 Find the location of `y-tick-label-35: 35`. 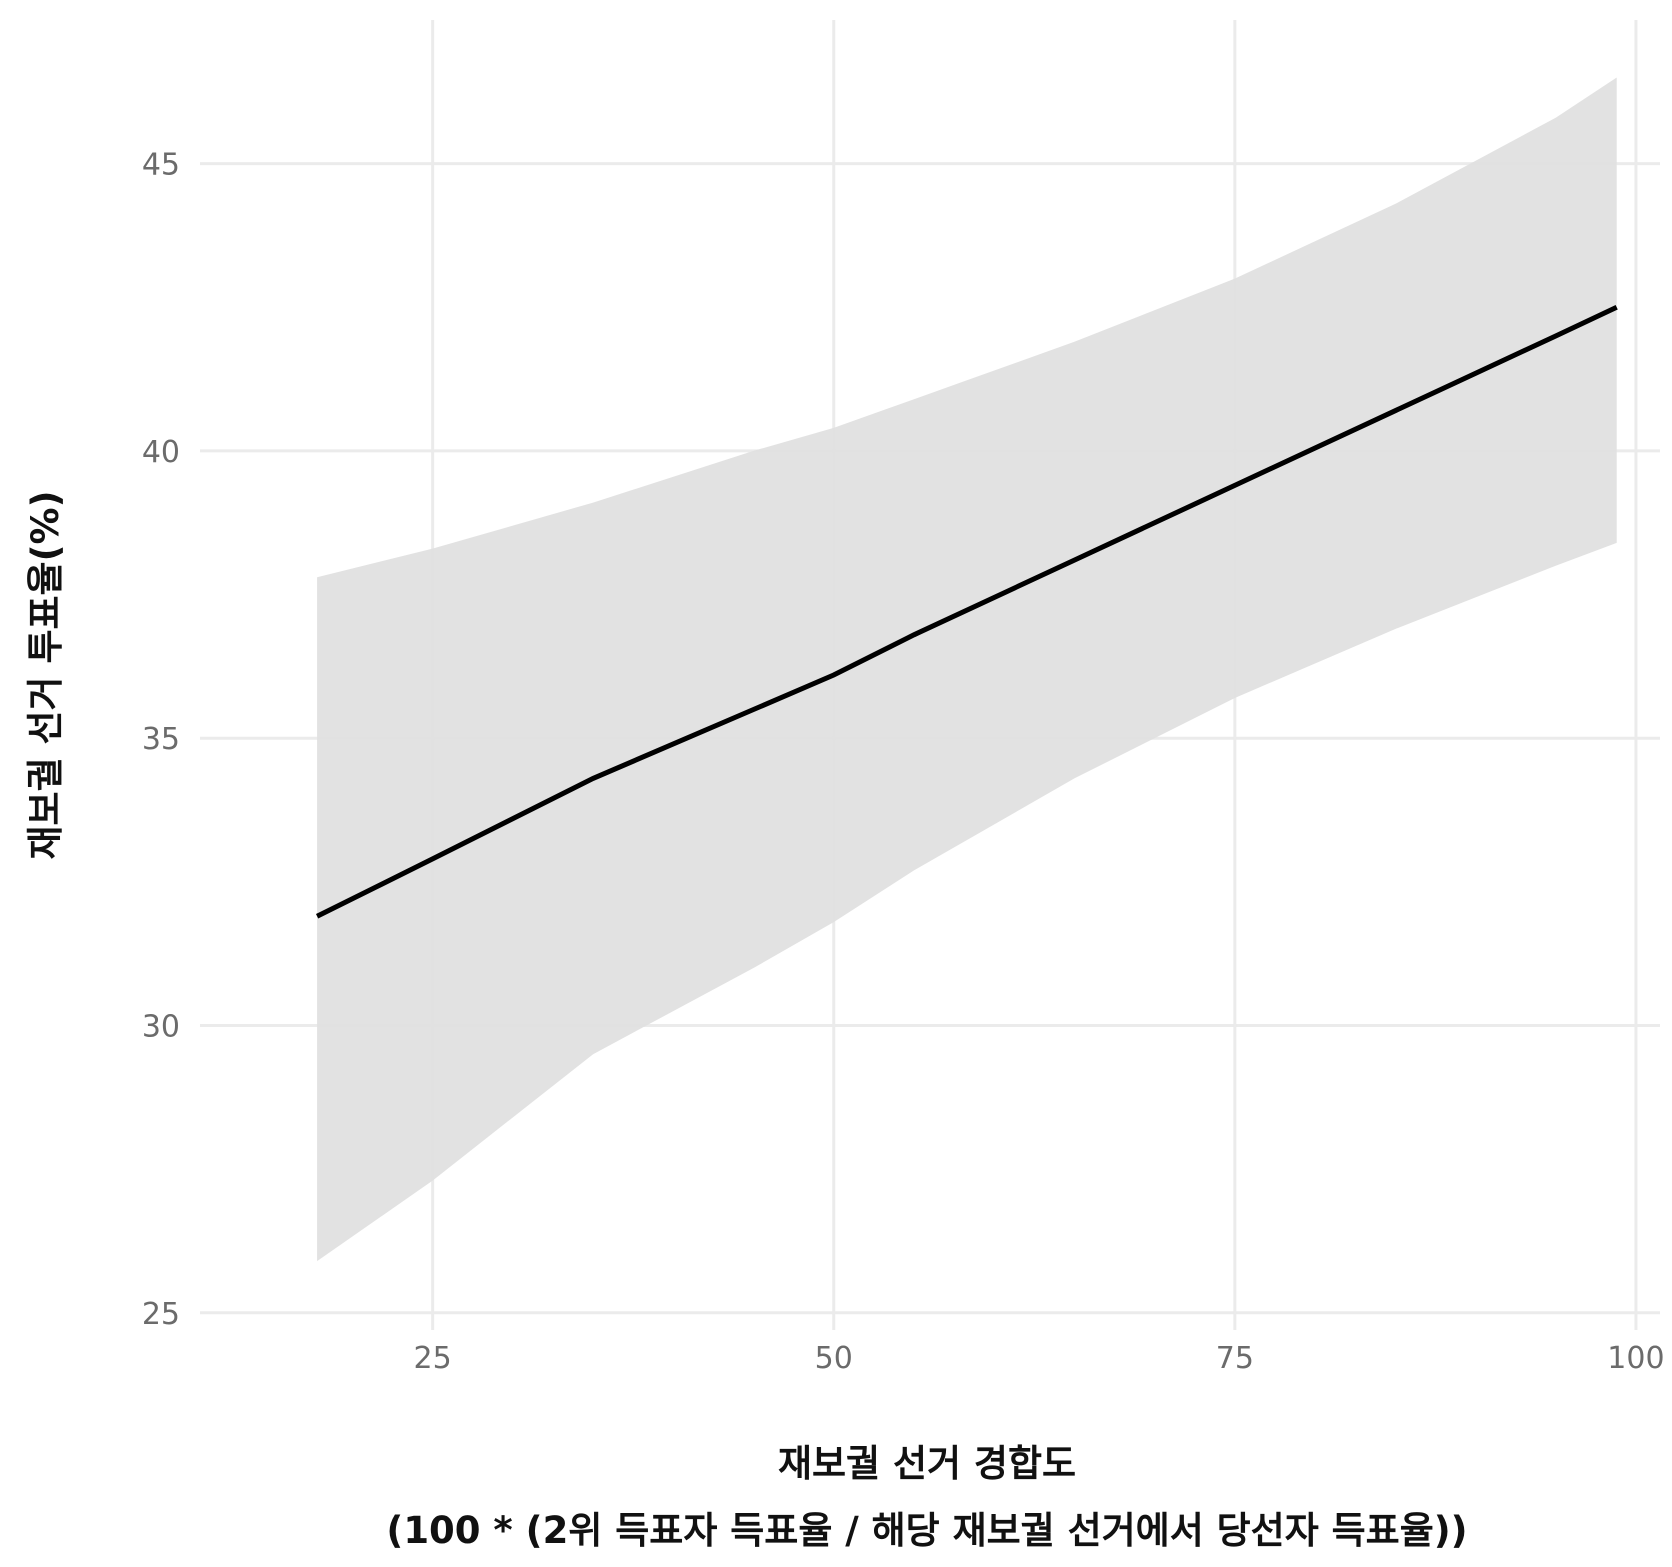

y-tick-label-35: 35 is located at coordinates (161, 739).